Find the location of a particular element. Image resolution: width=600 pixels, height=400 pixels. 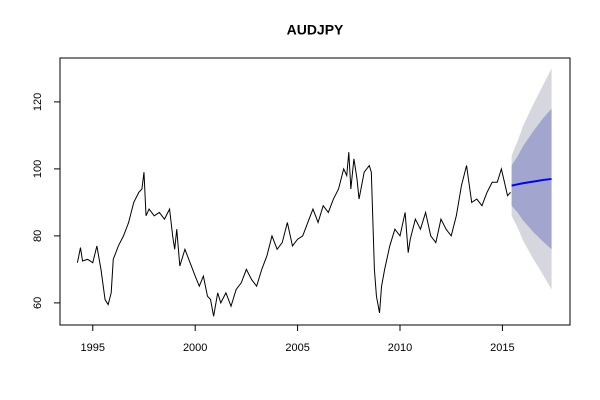

y-tick-label: 120 is located at coordinates (38, 102).